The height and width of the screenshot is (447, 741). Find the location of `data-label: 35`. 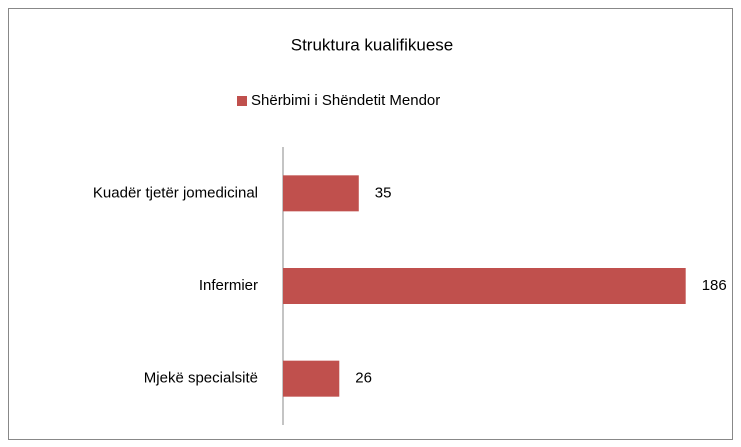

data-label: 35 is located at coordinates (383, 192).